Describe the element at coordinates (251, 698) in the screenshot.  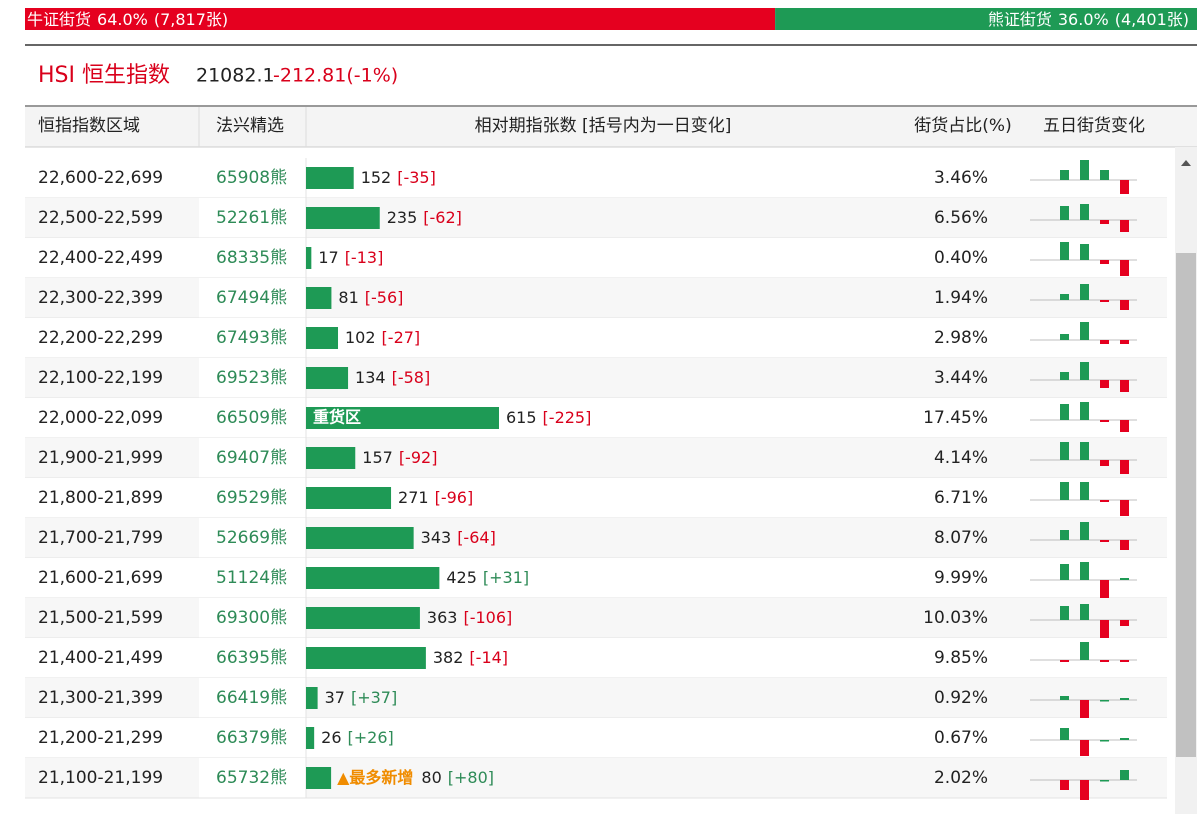
I see `pick: 66419熊` at that location.